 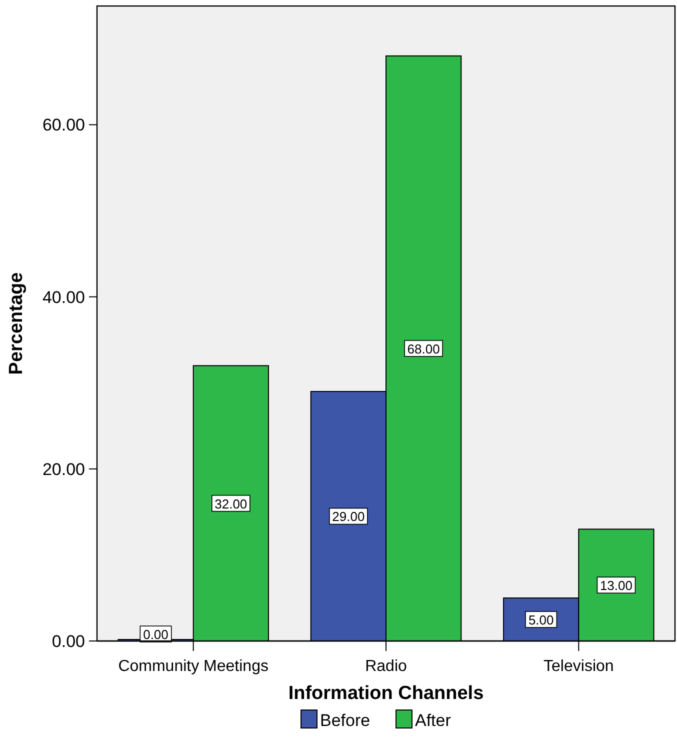 What do you see at coordinates (345, 720) in the screenshot?
I see `legend-label: Before` at bounding box center [345, 720].